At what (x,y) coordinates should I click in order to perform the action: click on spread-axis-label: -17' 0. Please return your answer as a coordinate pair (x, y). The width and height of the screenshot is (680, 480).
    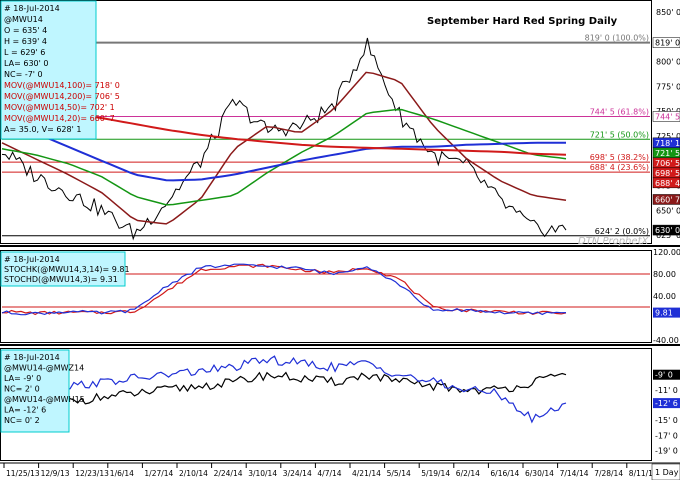
    Looking at the image, I should click on (666, 435).